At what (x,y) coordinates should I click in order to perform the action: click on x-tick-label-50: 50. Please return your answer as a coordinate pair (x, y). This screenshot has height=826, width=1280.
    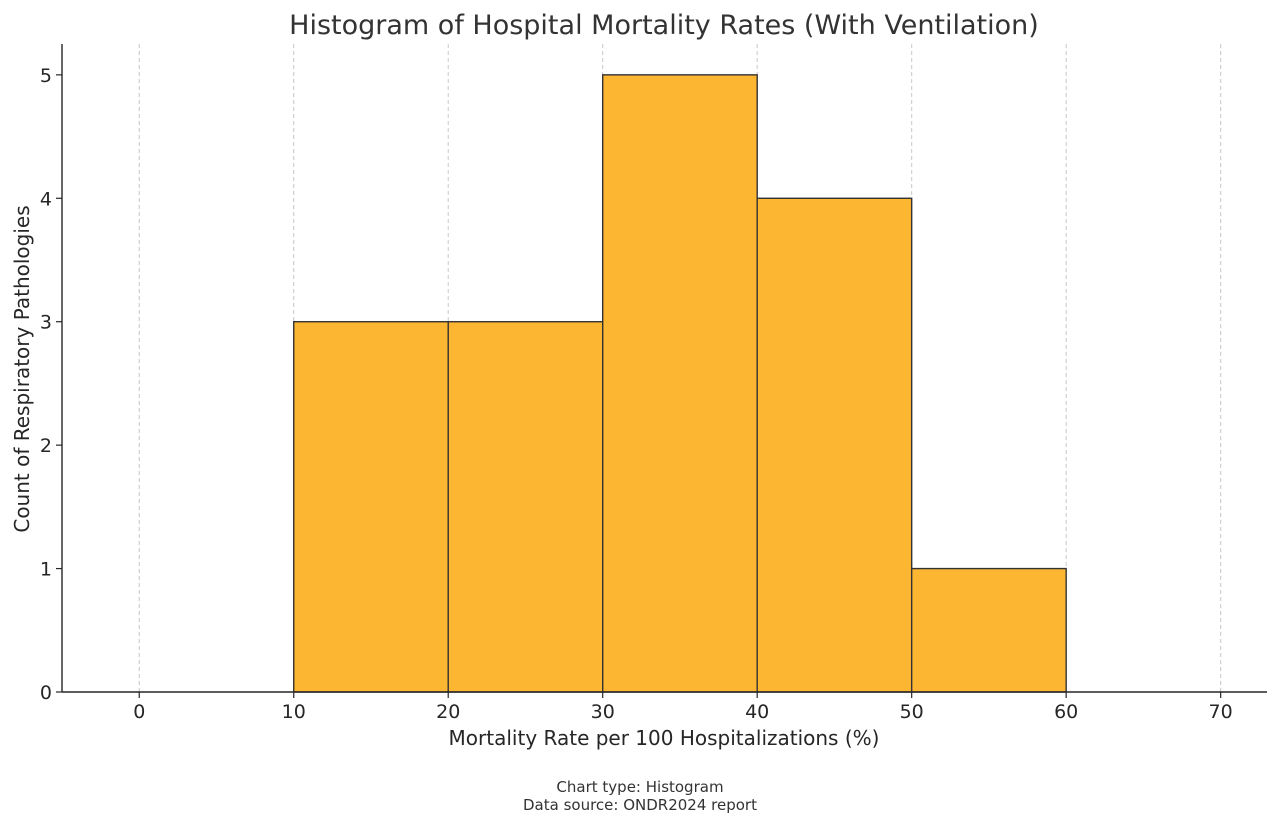
    Looking at the image, I should click on (912, 712).